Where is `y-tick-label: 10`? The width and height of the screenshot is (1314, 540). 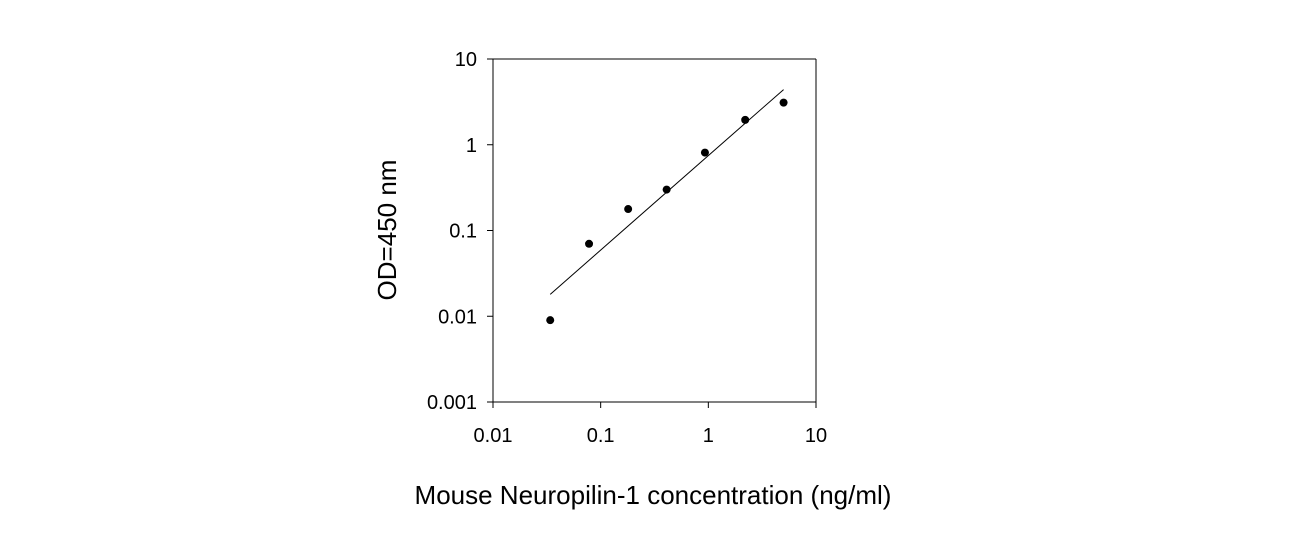
y-tick-label: 10 is located at coordinates (466, 60).